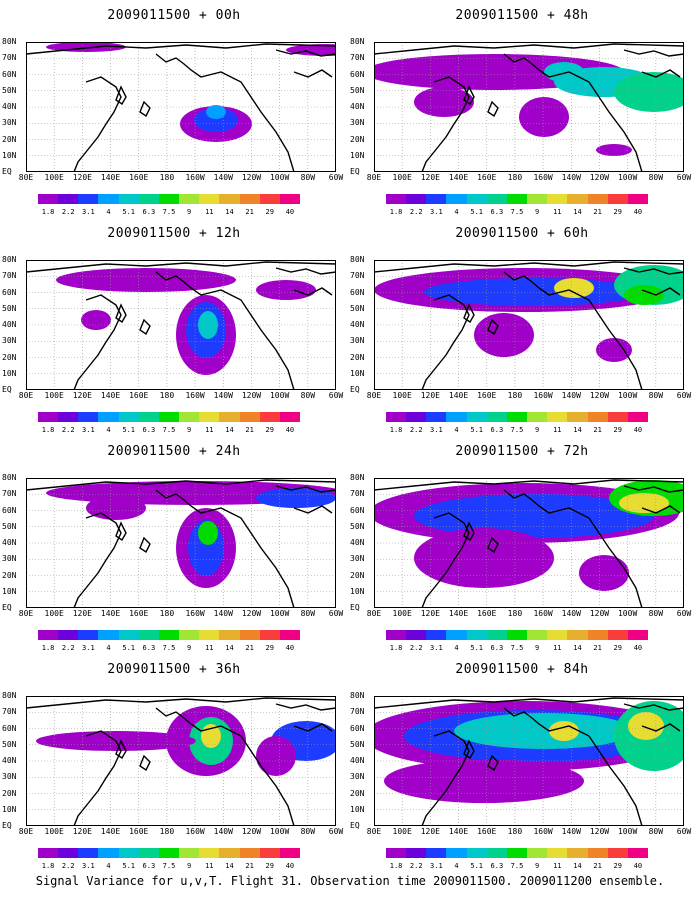 Image resolution: width=700 pixels, height=900 pixels. What do you see at coordinates (357, 777) in the screenshot?
I see `latitude-label: 30N` at bounding box center [357, 777].